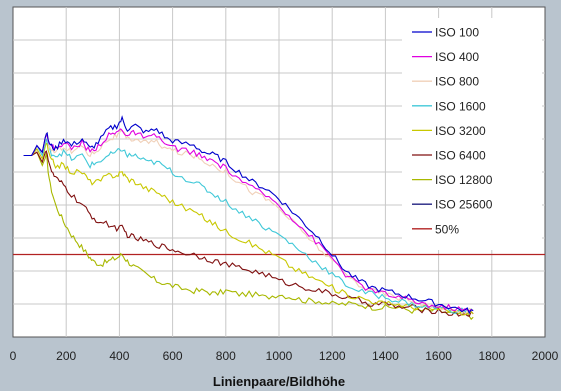 This screenshot has height=391, width=561. Describe the element at coordinates (66, 356) in the screenshot. I see `x-tick-label: 200` at that location.